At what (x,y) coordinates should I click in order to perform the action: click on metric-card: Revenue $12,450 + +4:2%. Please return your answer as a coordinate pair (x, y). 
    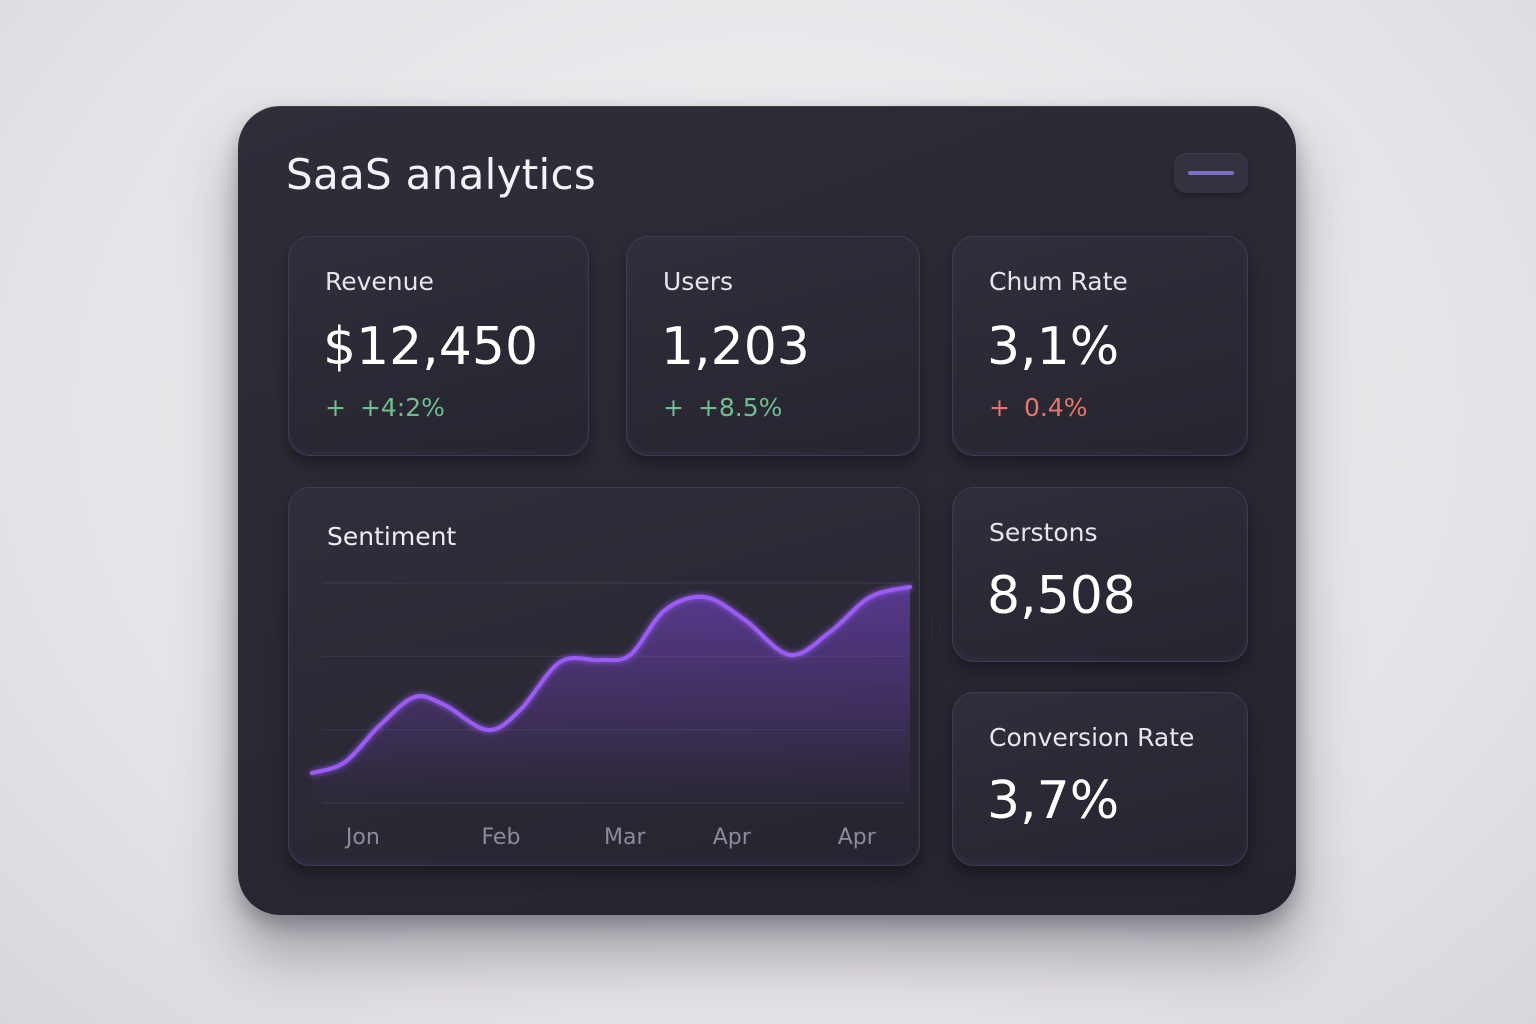
    Looking at the image, I should click on (438, 346).